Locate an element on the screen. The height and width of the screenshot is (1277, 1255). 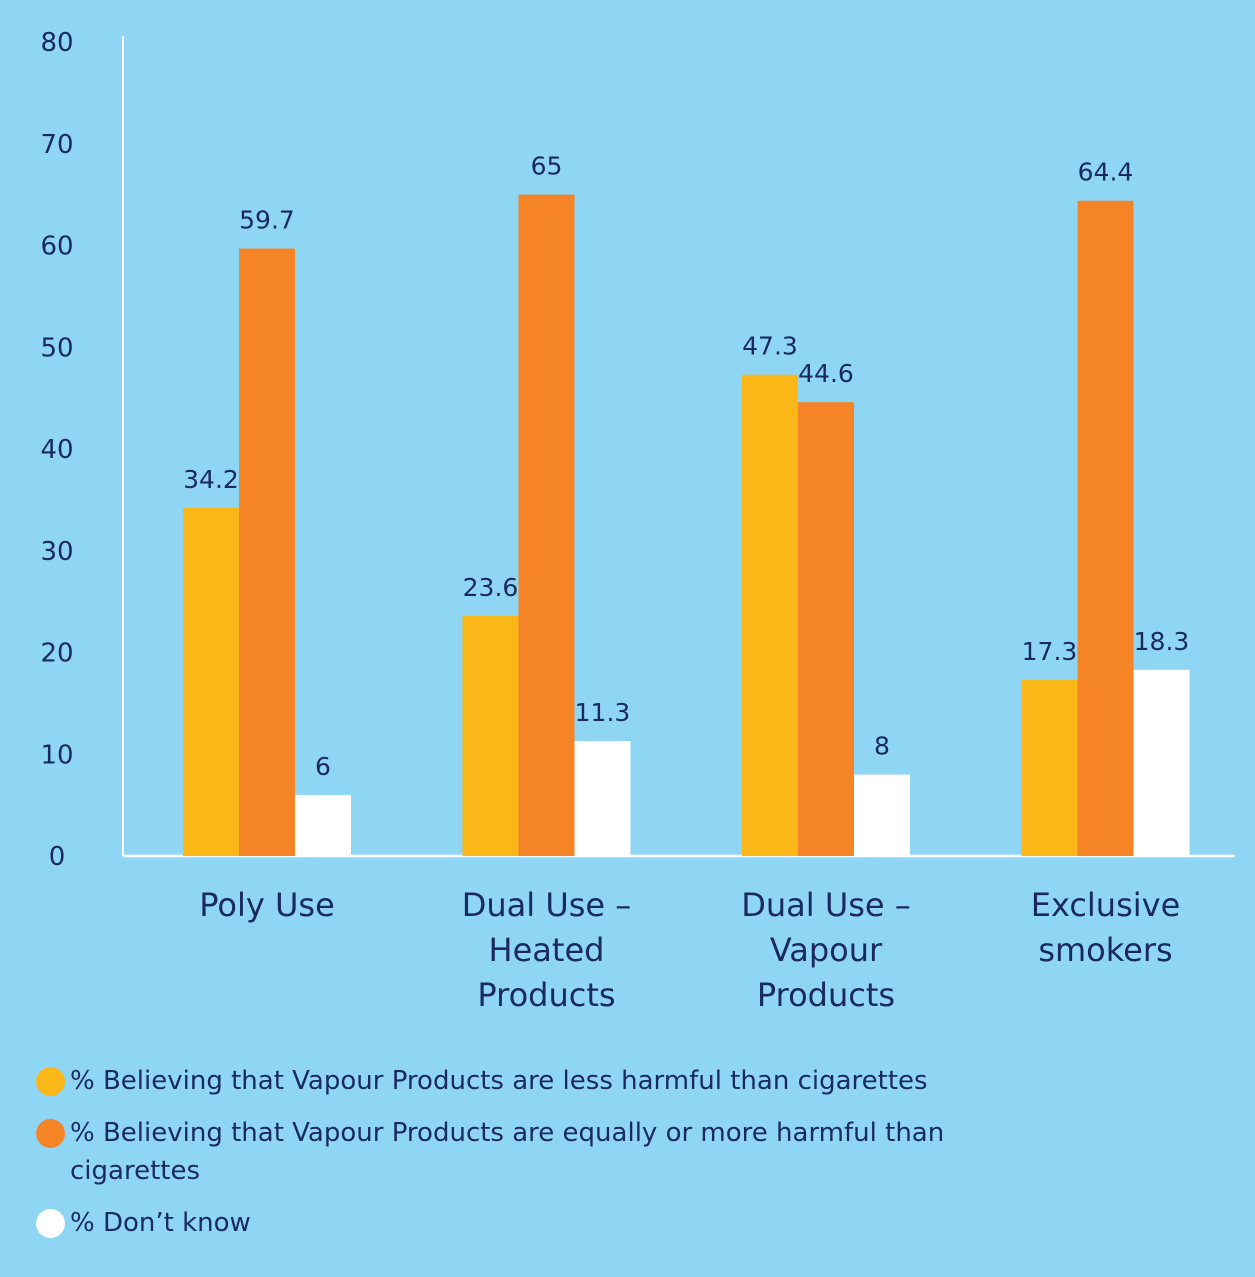
y-tick-label: 50 is located at coordinates (56, 348).